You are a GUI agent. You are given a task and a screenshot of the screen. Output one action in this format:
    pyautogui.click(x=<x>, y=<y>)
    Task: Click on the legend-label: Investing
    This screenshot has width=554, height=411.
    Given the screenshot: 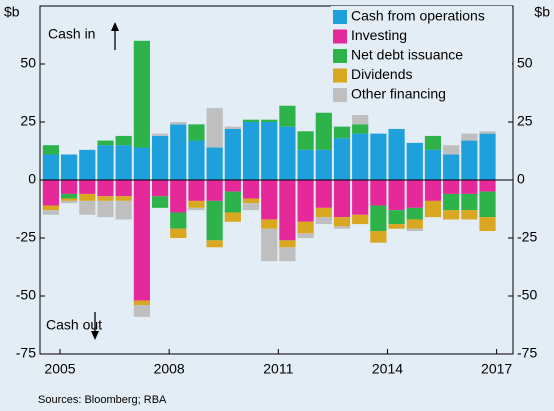 What is the action you would take?
    pyautogui.click(x=379, y=35)
    